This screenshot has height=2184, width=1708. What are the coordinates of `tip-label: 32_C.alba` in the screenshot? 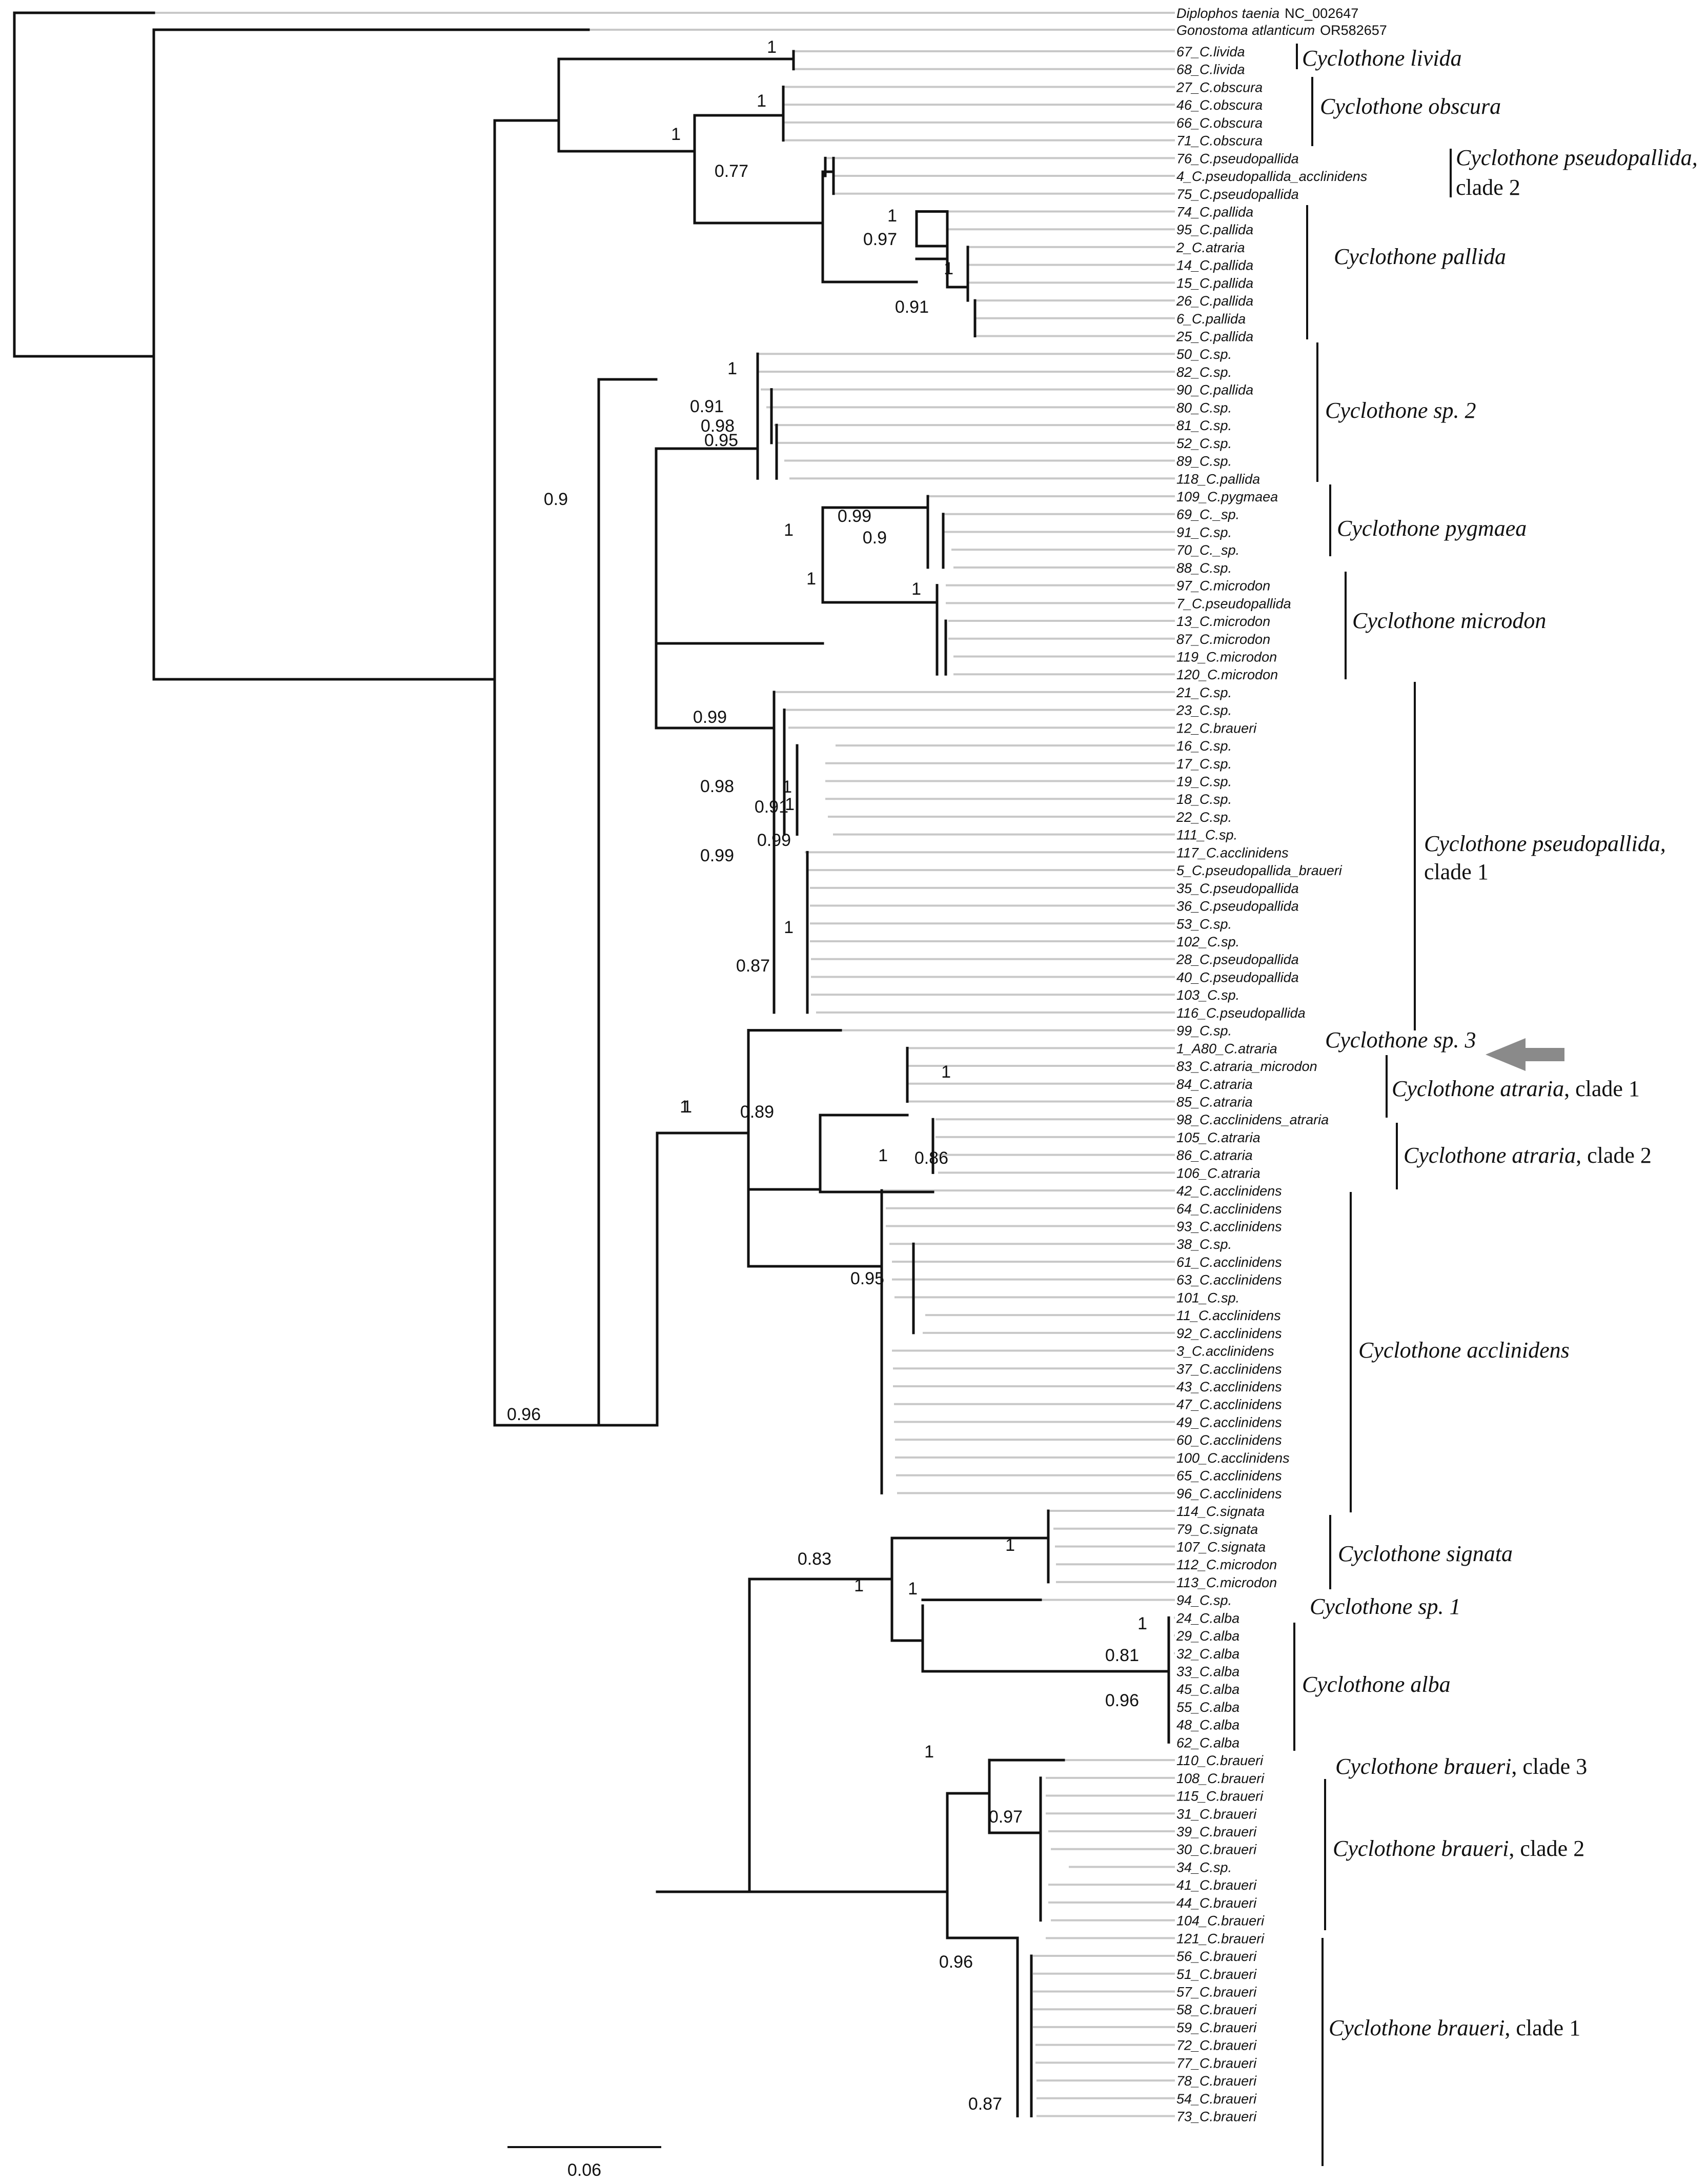 It's located at (1207, 1654).